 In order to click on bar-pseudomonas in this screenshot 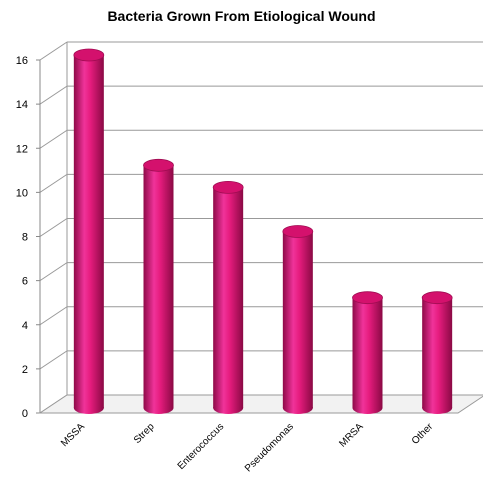, I will do `click(298, 319)`.